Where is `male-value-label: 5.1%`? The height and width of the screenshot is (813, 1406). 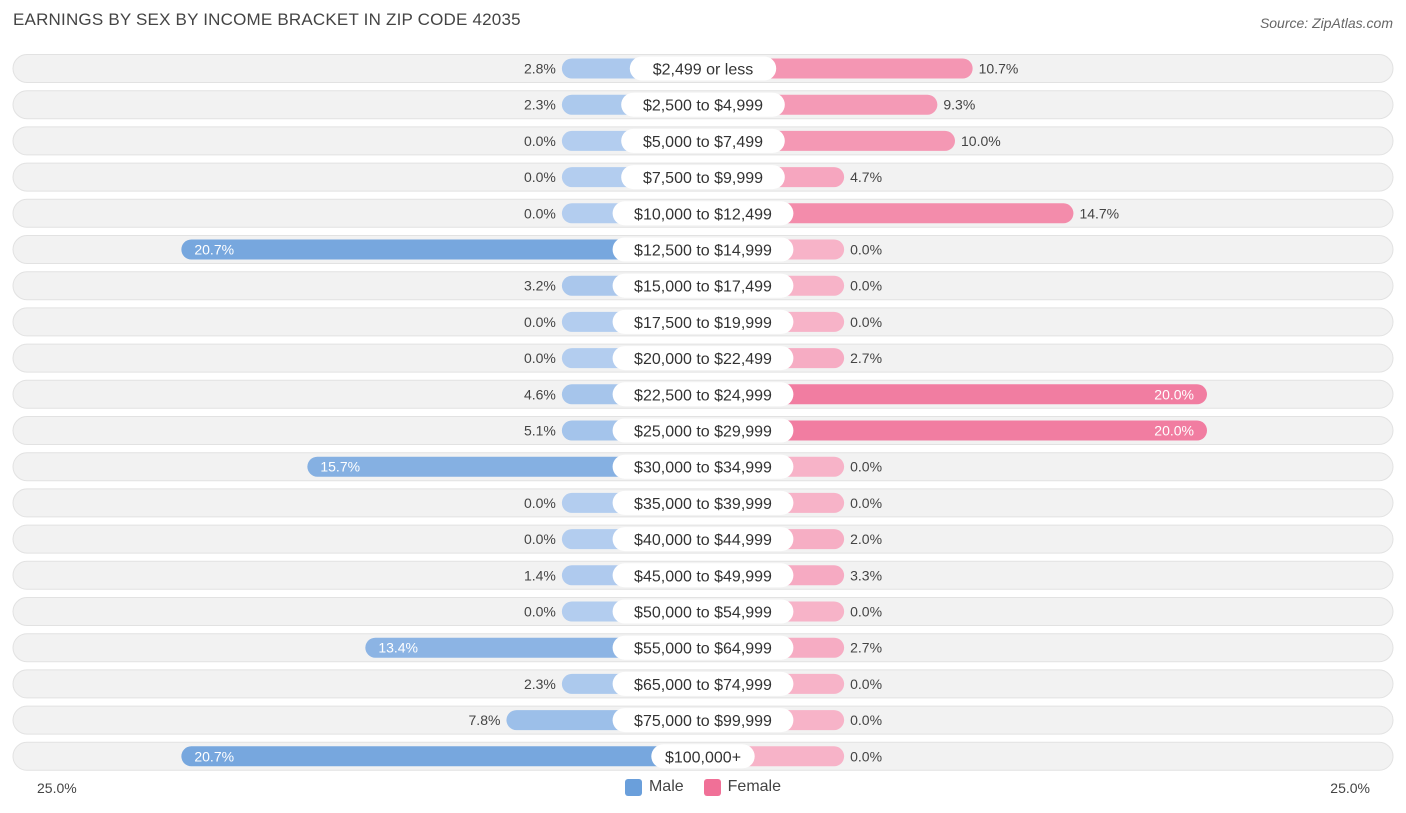 male-value-label: 5.1% is located at coordinates (540, 431).